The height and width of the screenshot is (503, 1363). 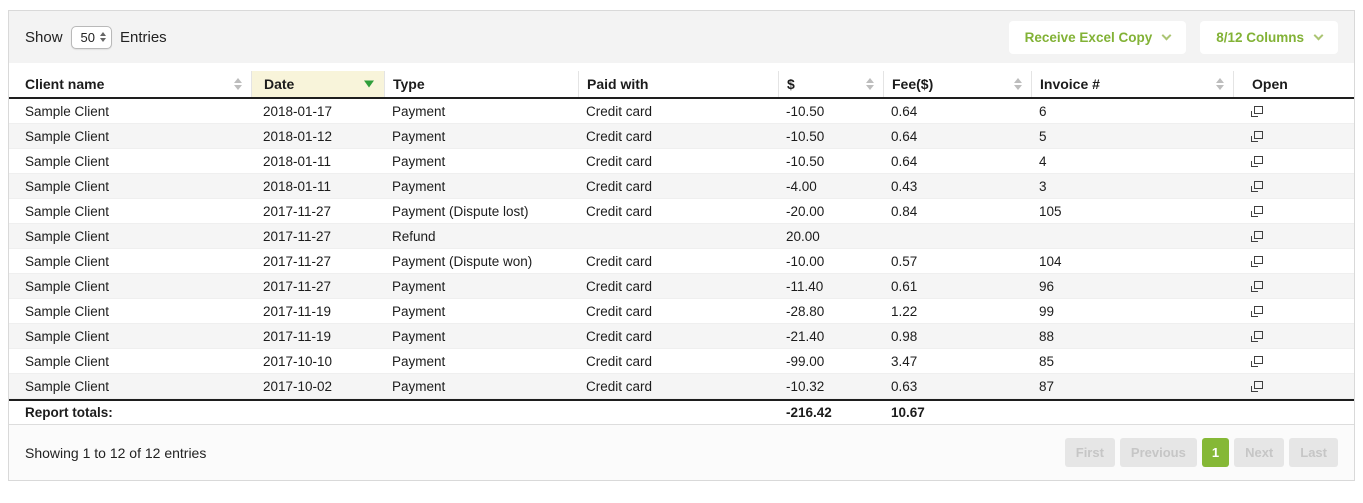 I want to click on column-header-open: Open, so click(x=1293, y=84).